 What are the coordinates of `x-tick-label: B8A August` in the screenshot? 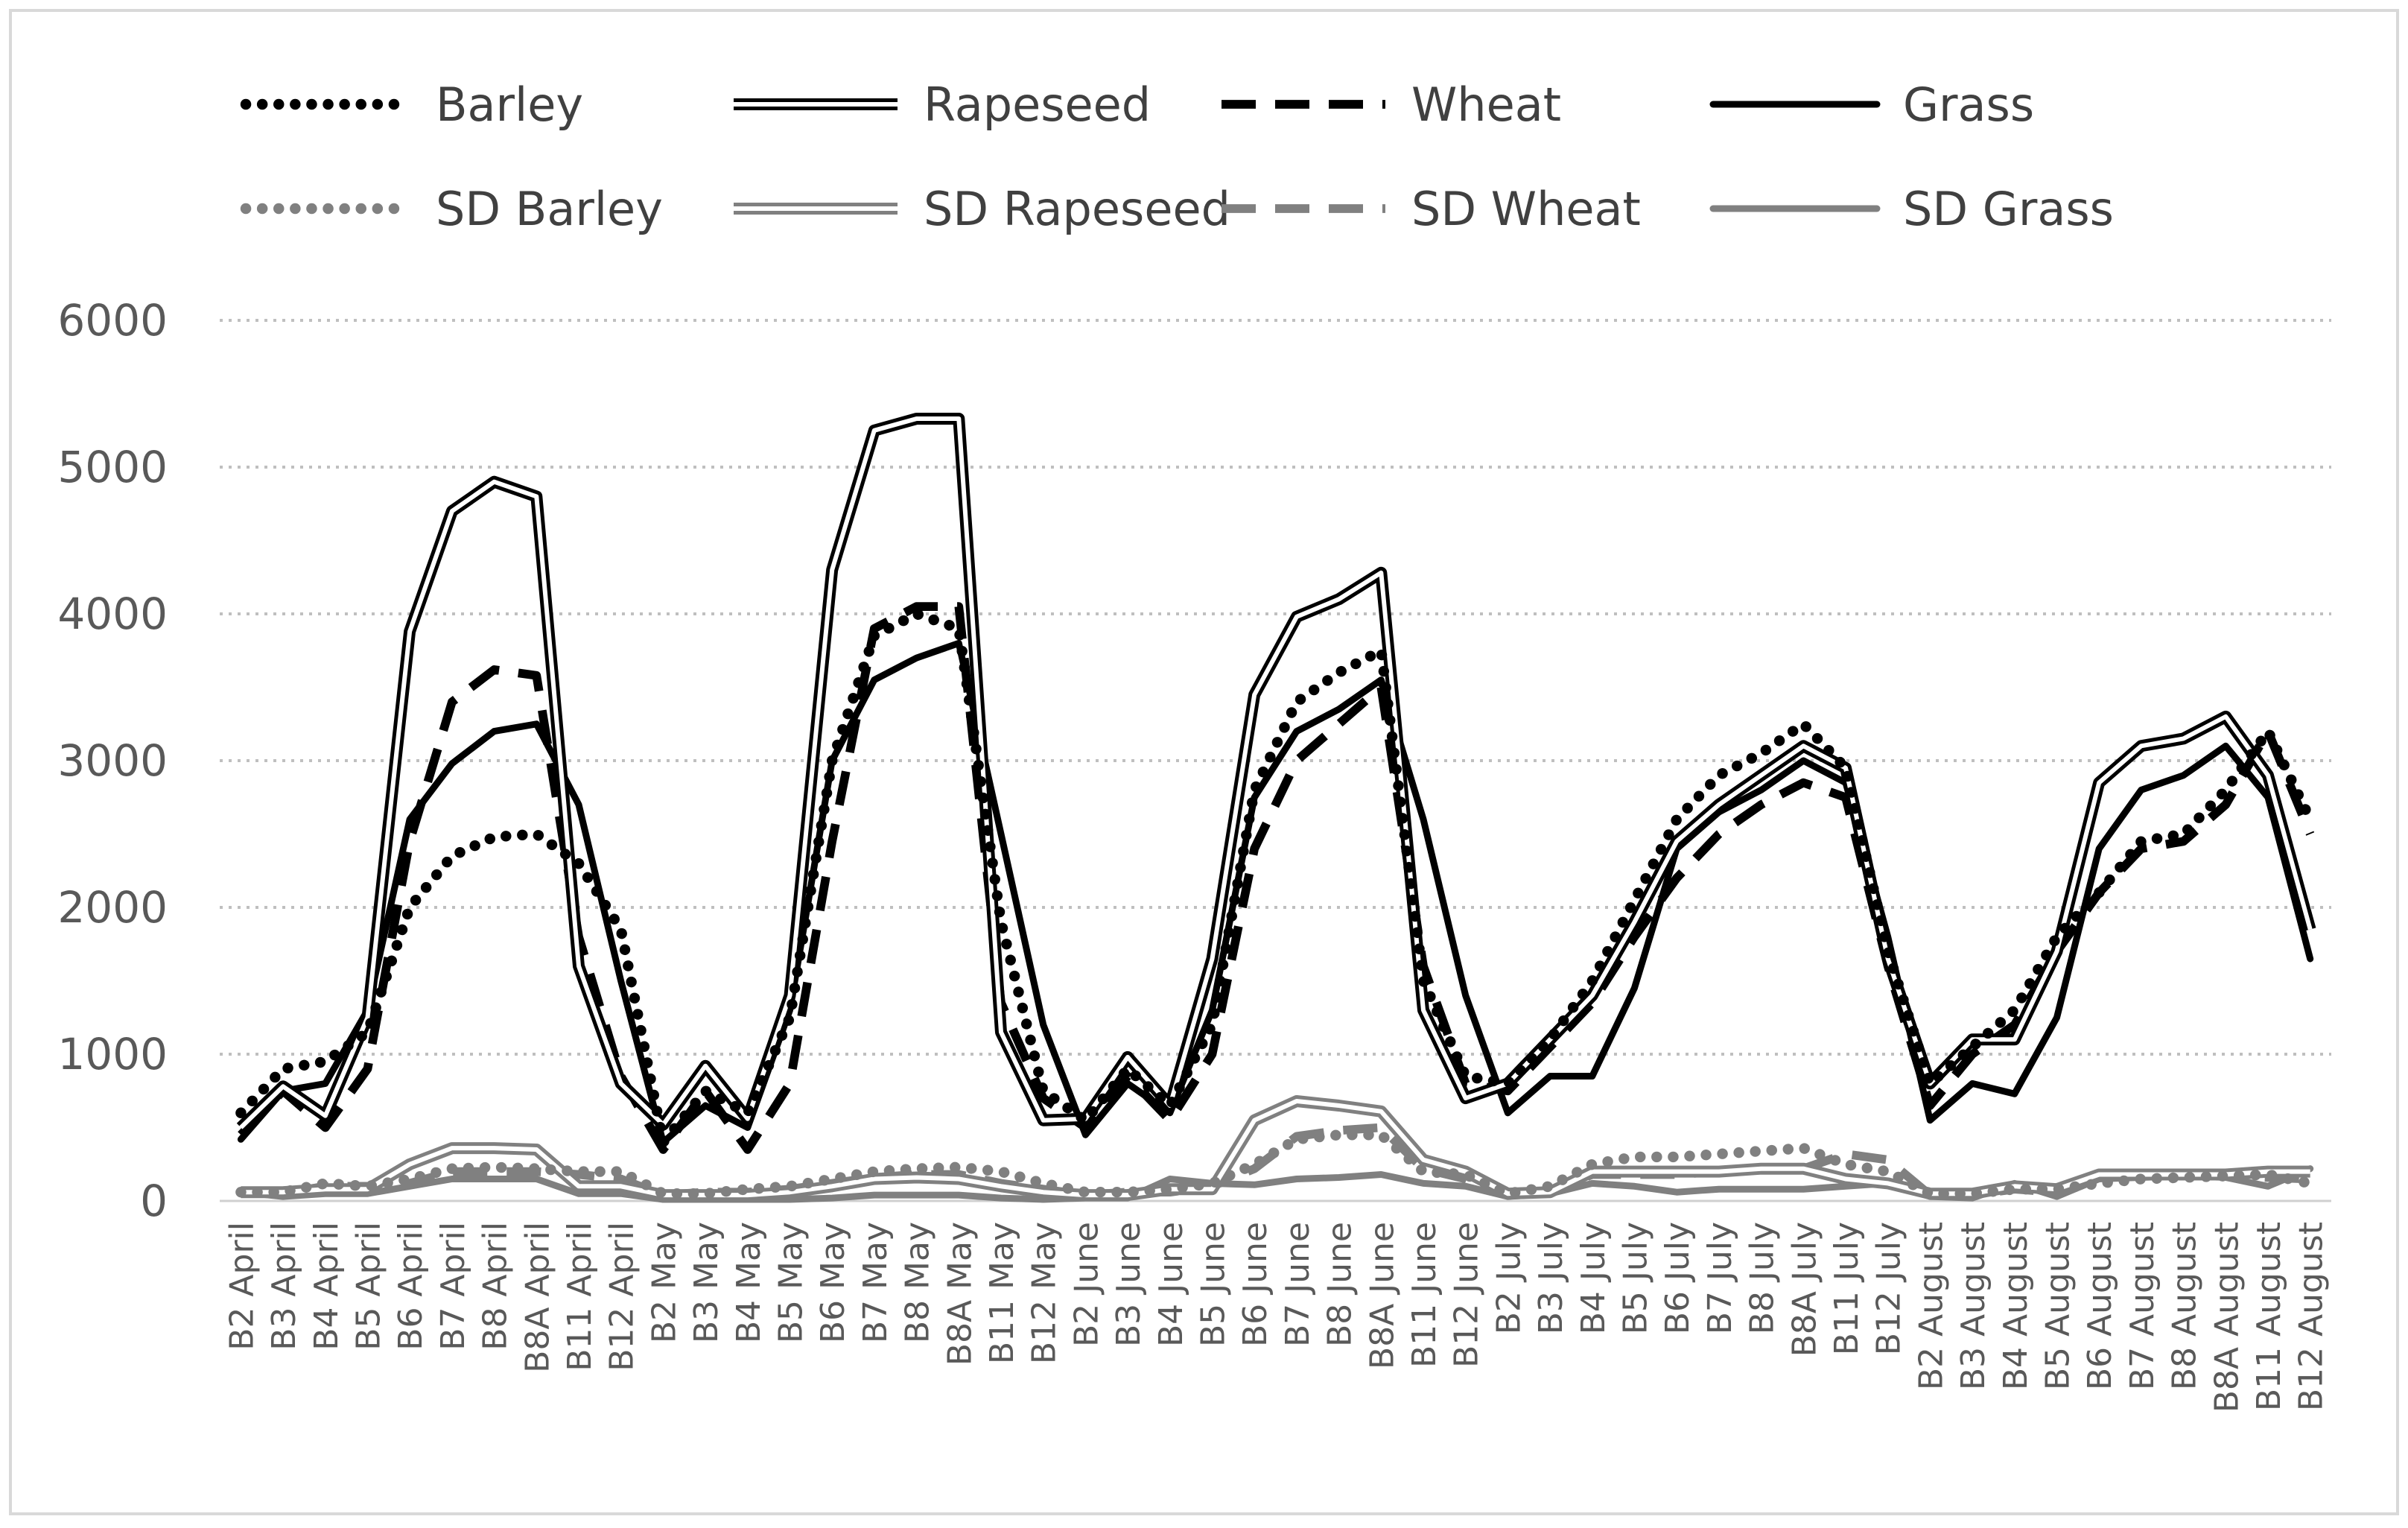 It's located at (2227, 1317).